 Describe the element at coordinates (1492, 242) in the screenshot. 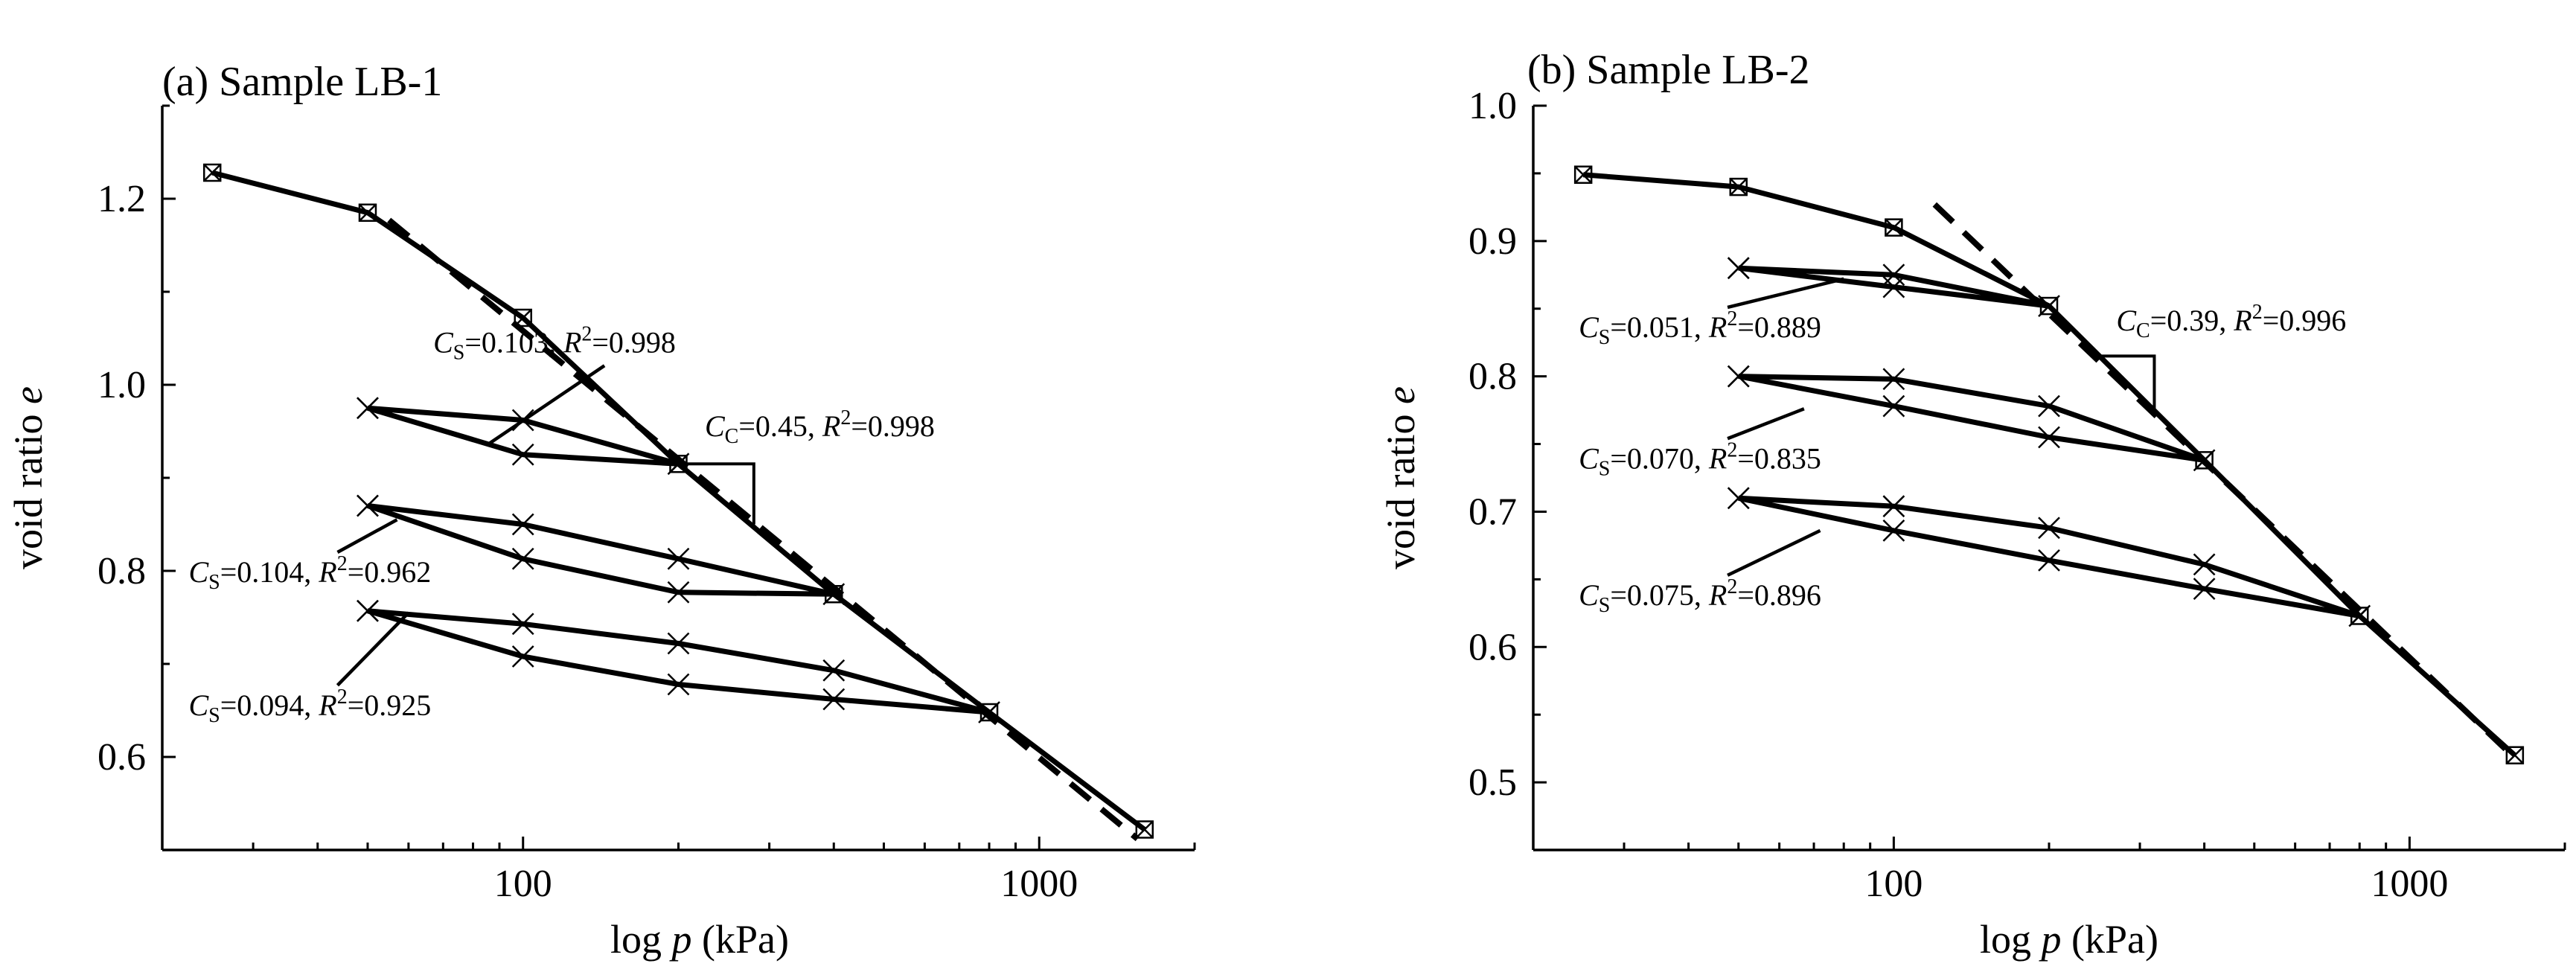

I see `y-tick-label: 0.9` at that location.